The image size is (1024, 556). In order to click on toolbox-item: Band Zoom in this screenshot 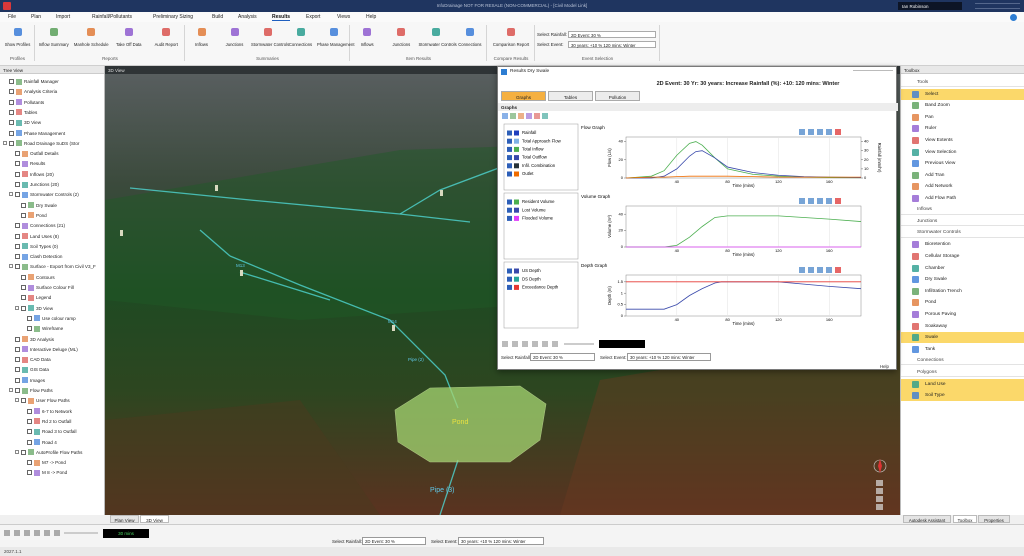, I will do `click(962, 105)`.